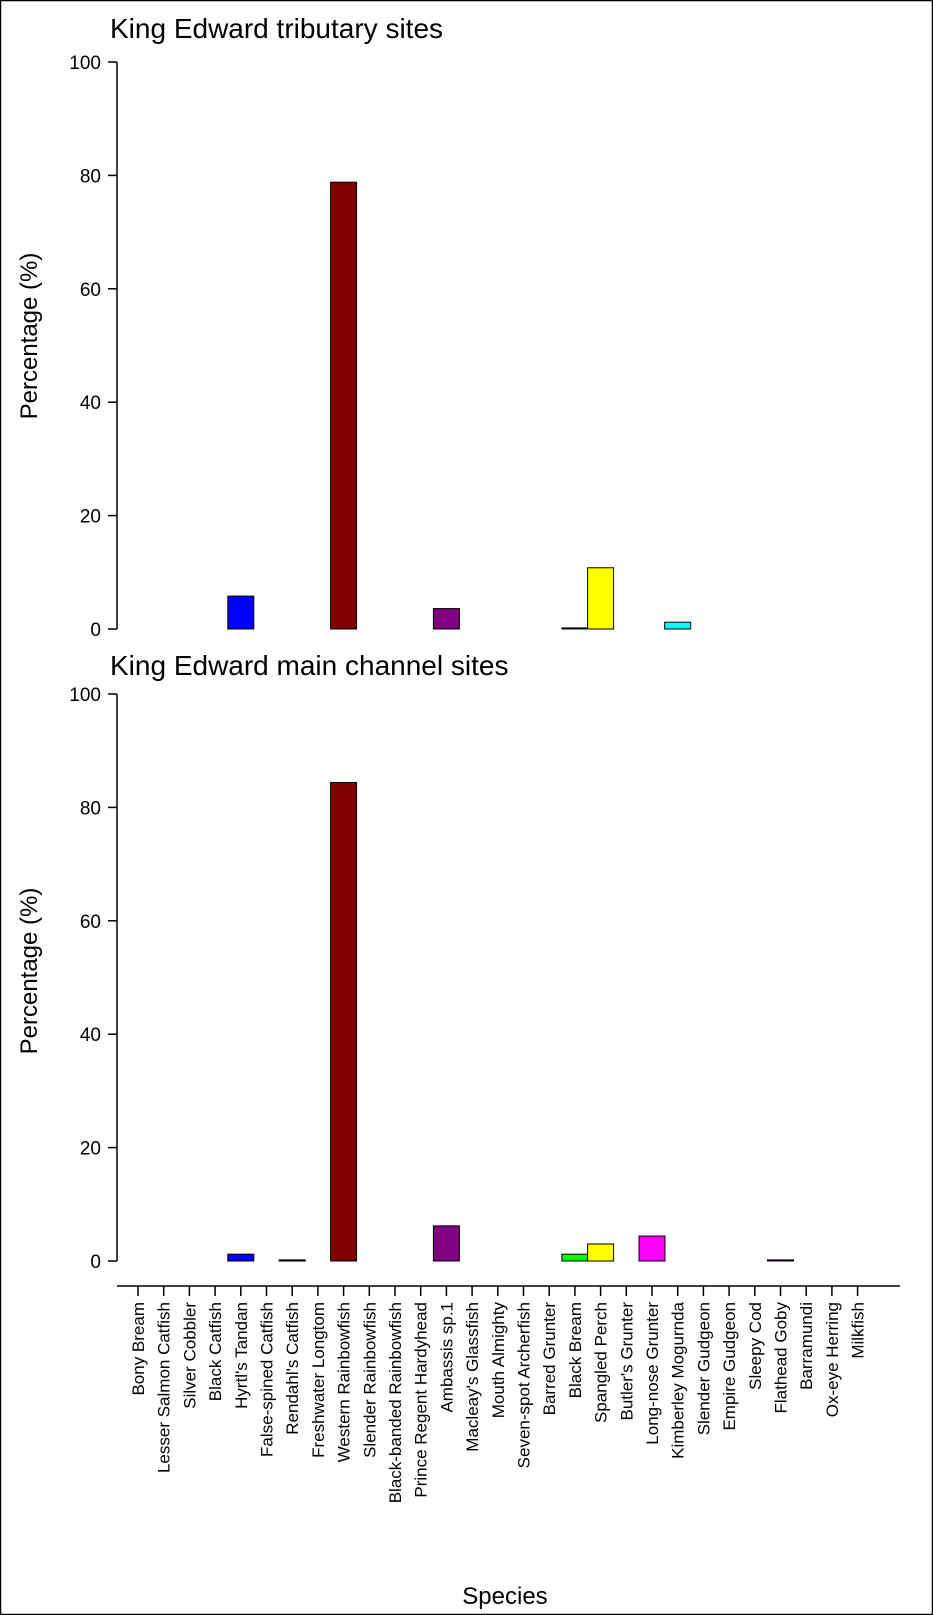 This screenshot has width=933, height=1615. What do you see at coordinates (276, 28) in the screenshot?
I see `chart-title: King Edward tributary sites` at bounding box center [276, 28].